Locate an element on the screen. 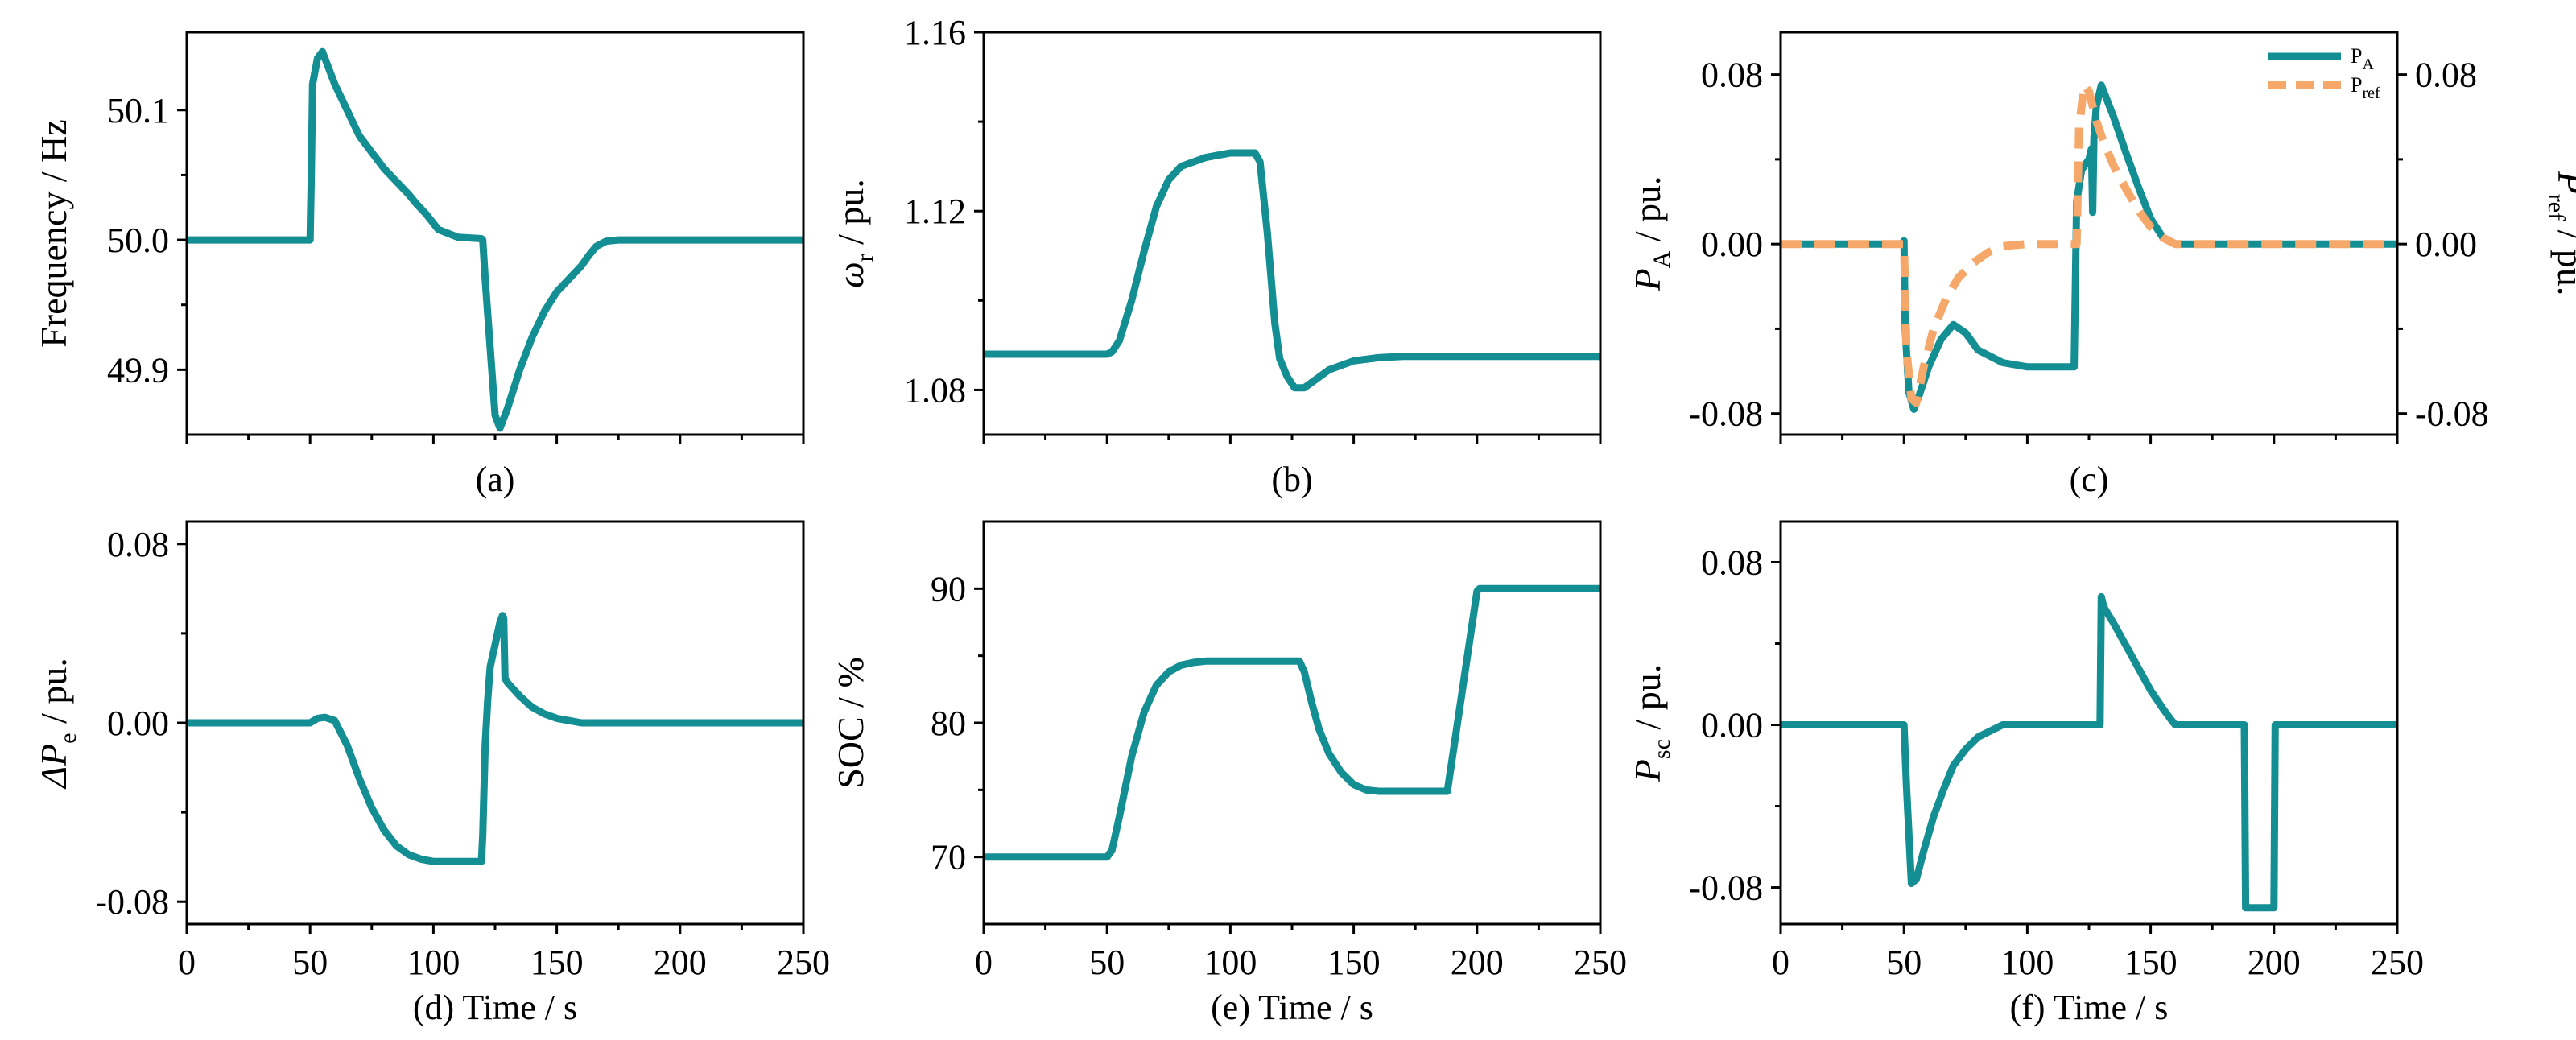  y-right-axis-title-main: P is located at coordinates (2563, 182).